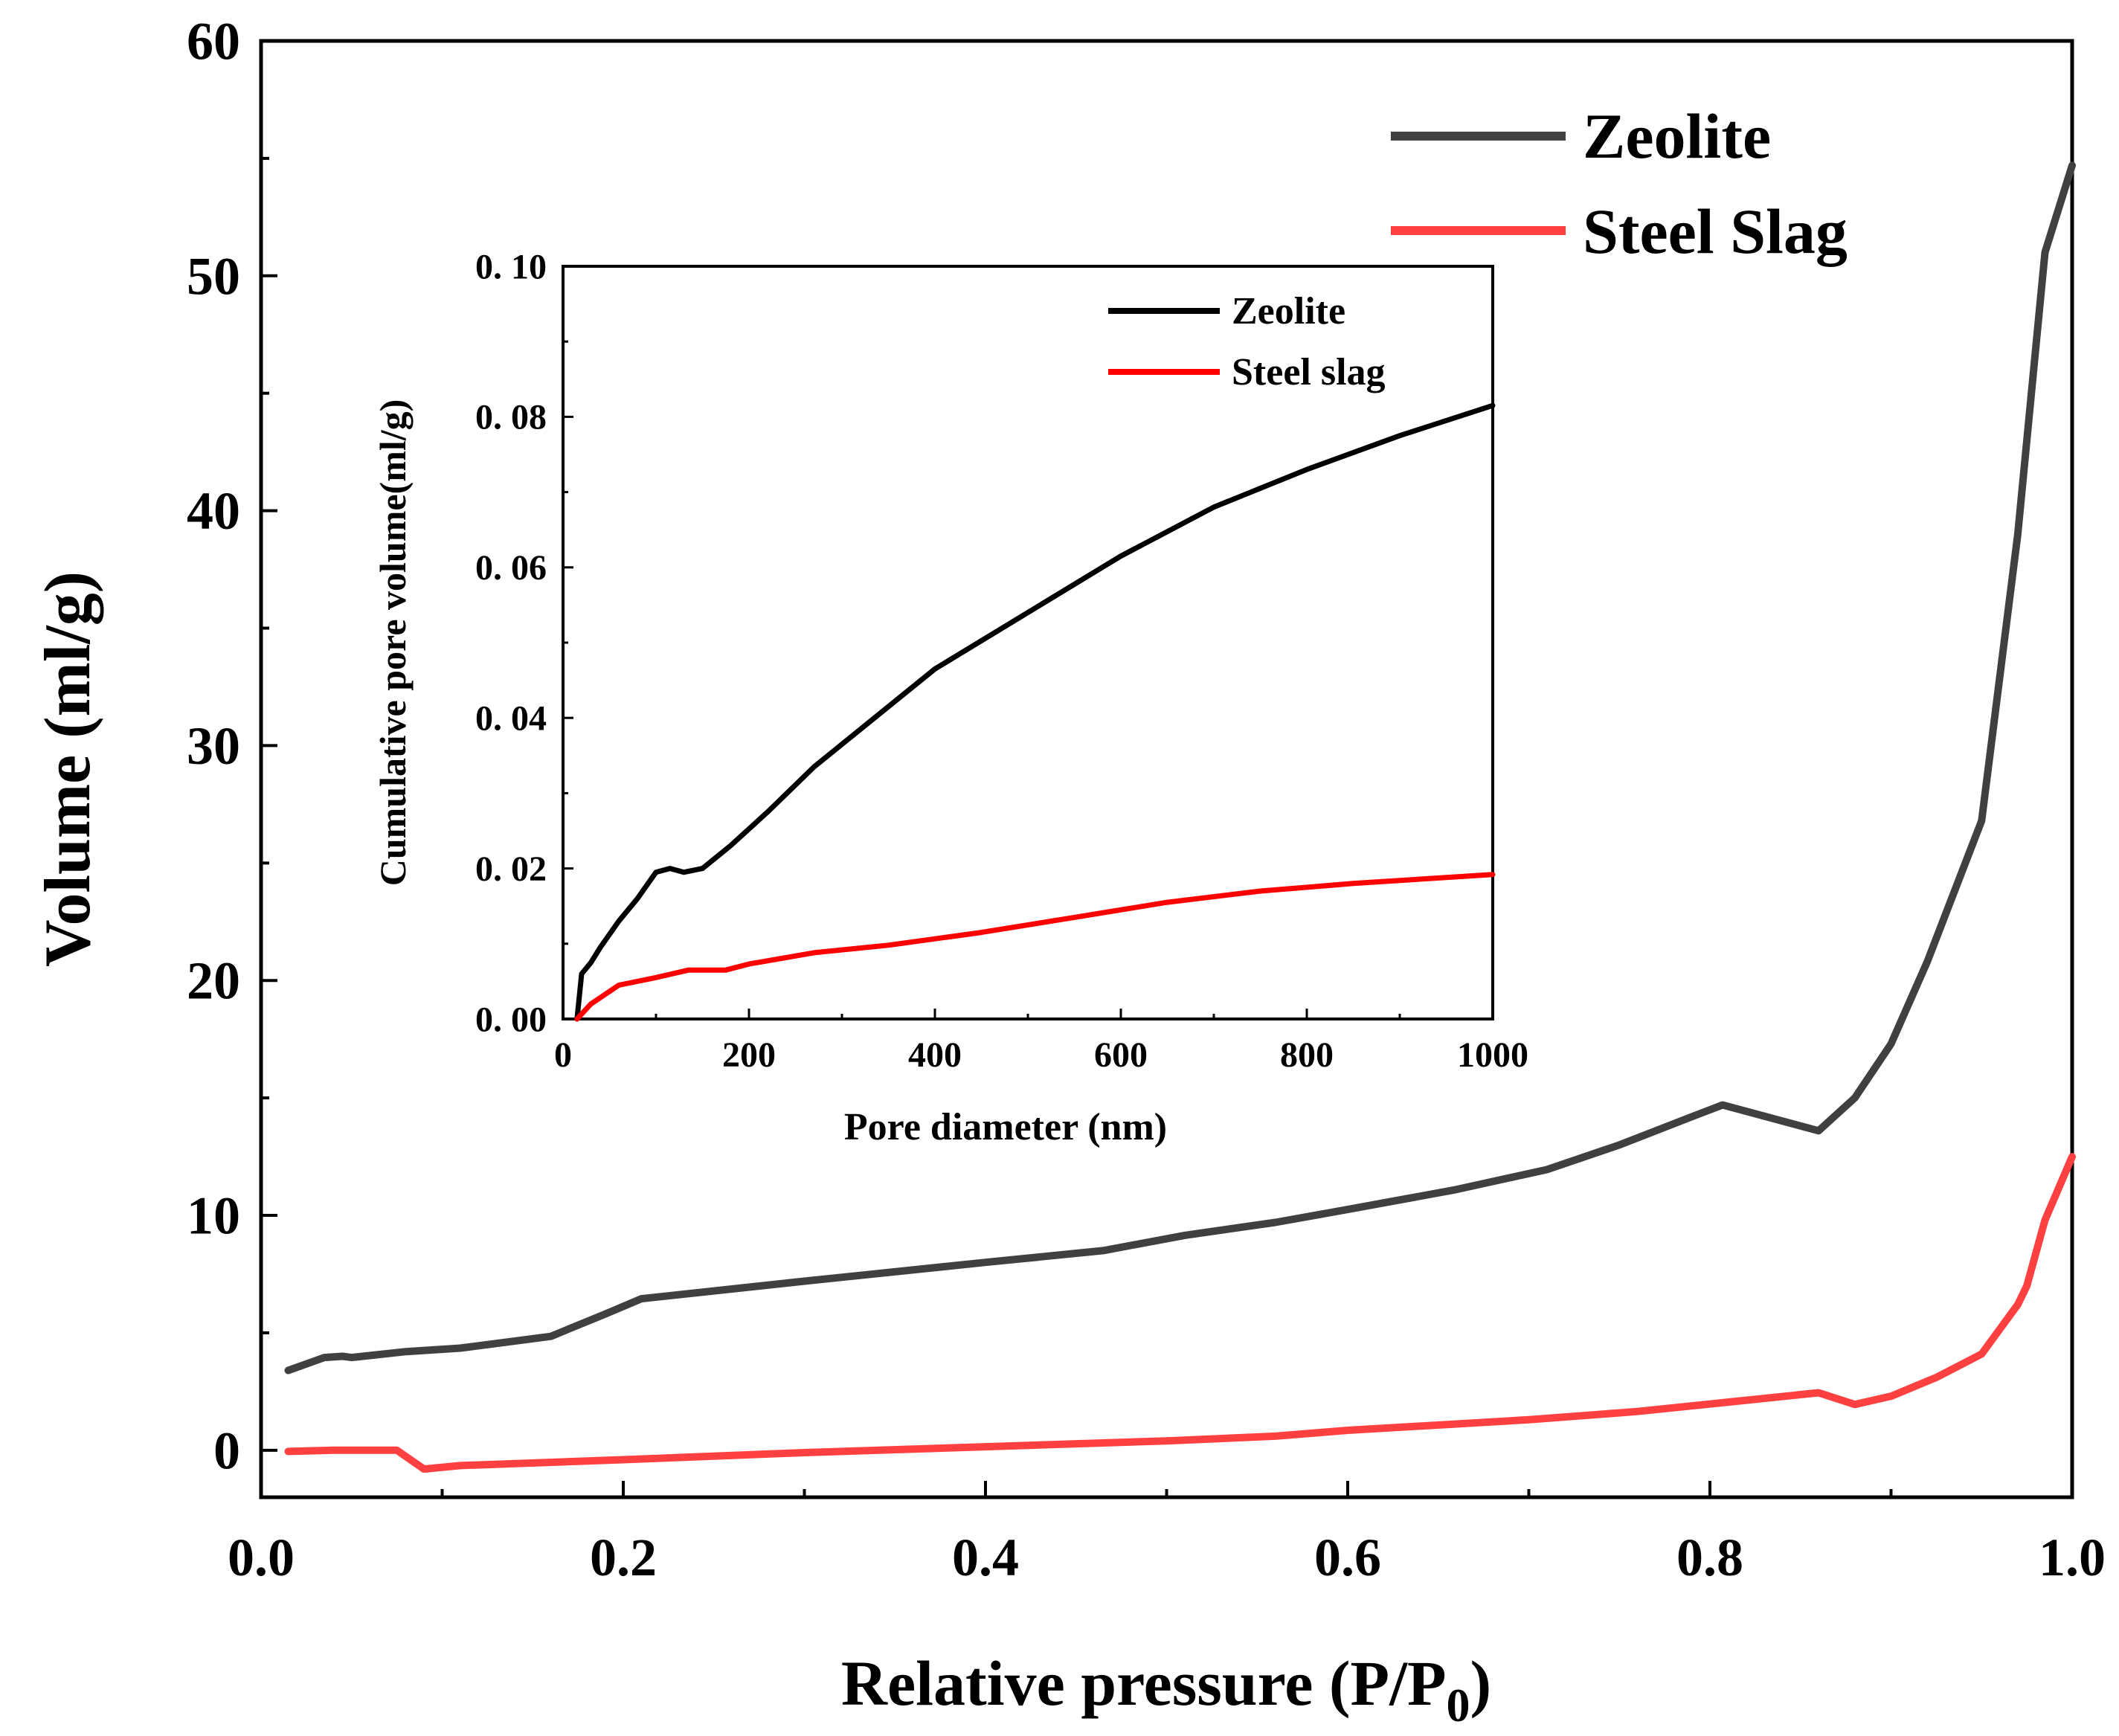  What do you see at coordinates (511, 568) in the screenshot?
I see `inset-y-tick-label: 0. 06` at bounding box center [511, 568].